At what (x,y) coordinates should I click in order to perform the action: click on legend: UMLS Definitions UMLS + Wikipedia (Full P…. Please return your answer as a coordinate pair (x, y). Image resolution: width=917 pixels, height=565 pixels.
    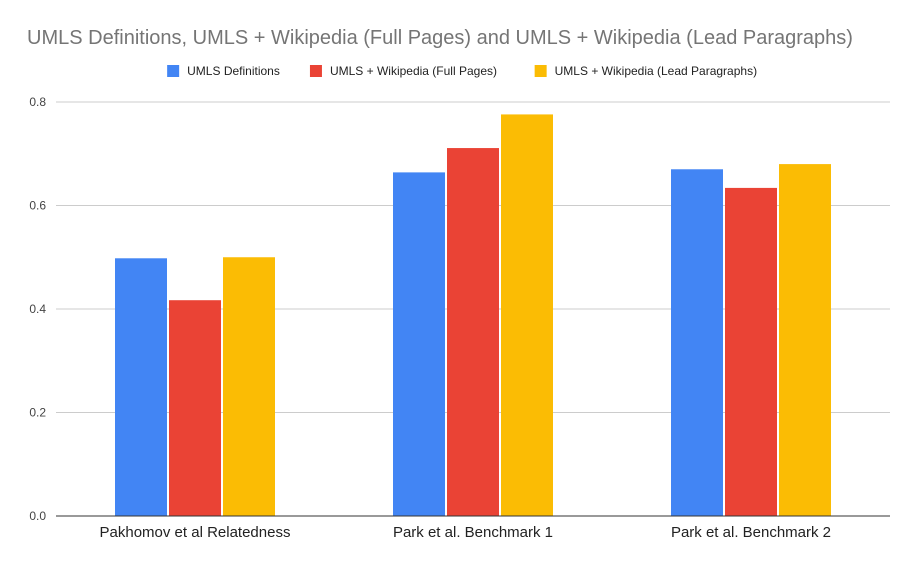
    Looking at the image, I should click on (462, 71).